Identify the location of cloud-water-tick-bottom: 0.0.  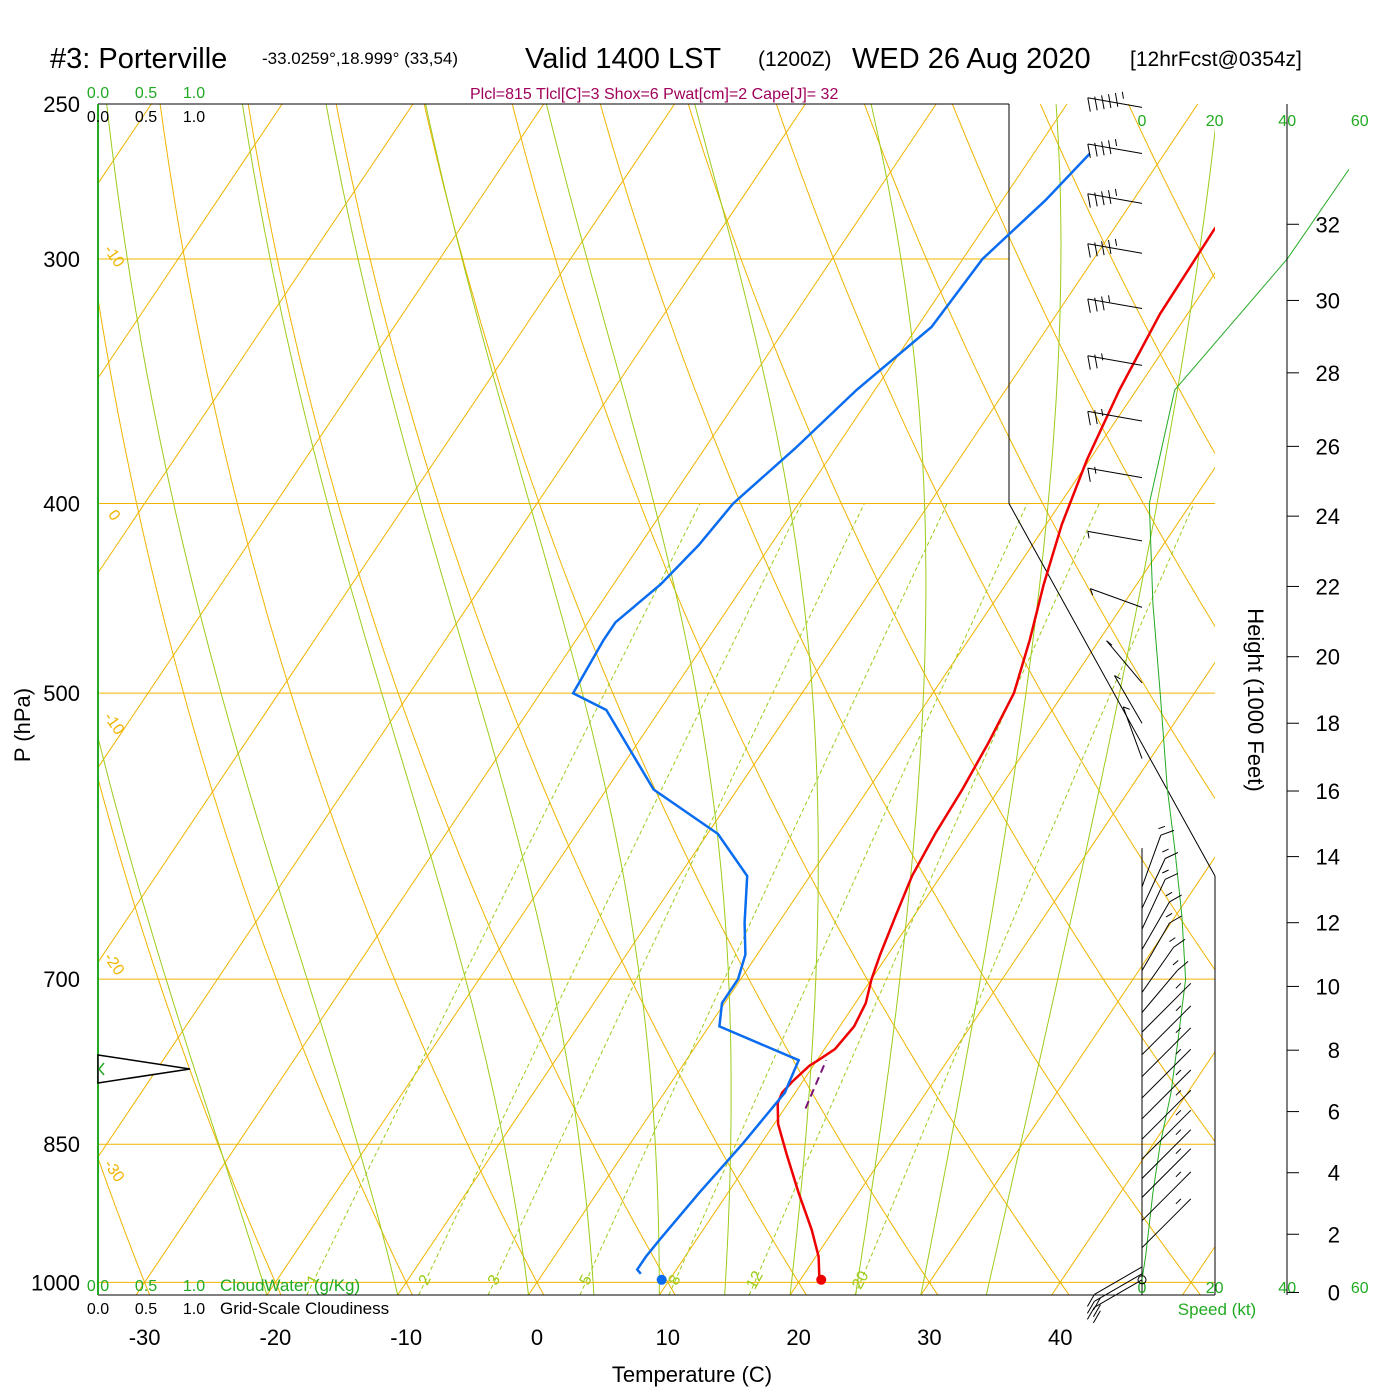
(98, 1286).